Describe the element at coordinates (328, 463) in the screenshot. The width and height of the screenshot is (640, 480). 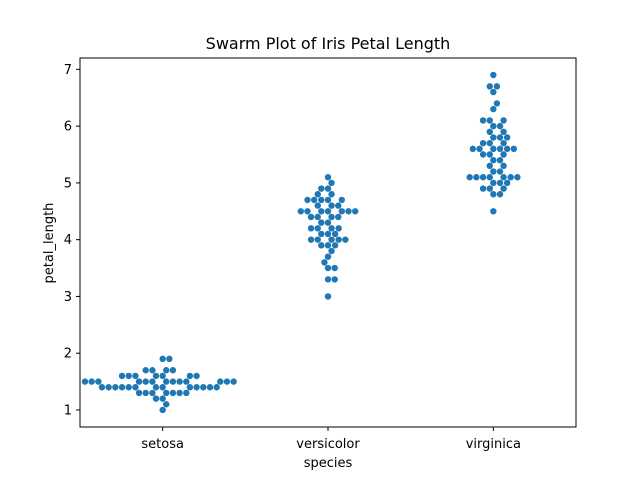
I see `x-axis-label: species` at that location.